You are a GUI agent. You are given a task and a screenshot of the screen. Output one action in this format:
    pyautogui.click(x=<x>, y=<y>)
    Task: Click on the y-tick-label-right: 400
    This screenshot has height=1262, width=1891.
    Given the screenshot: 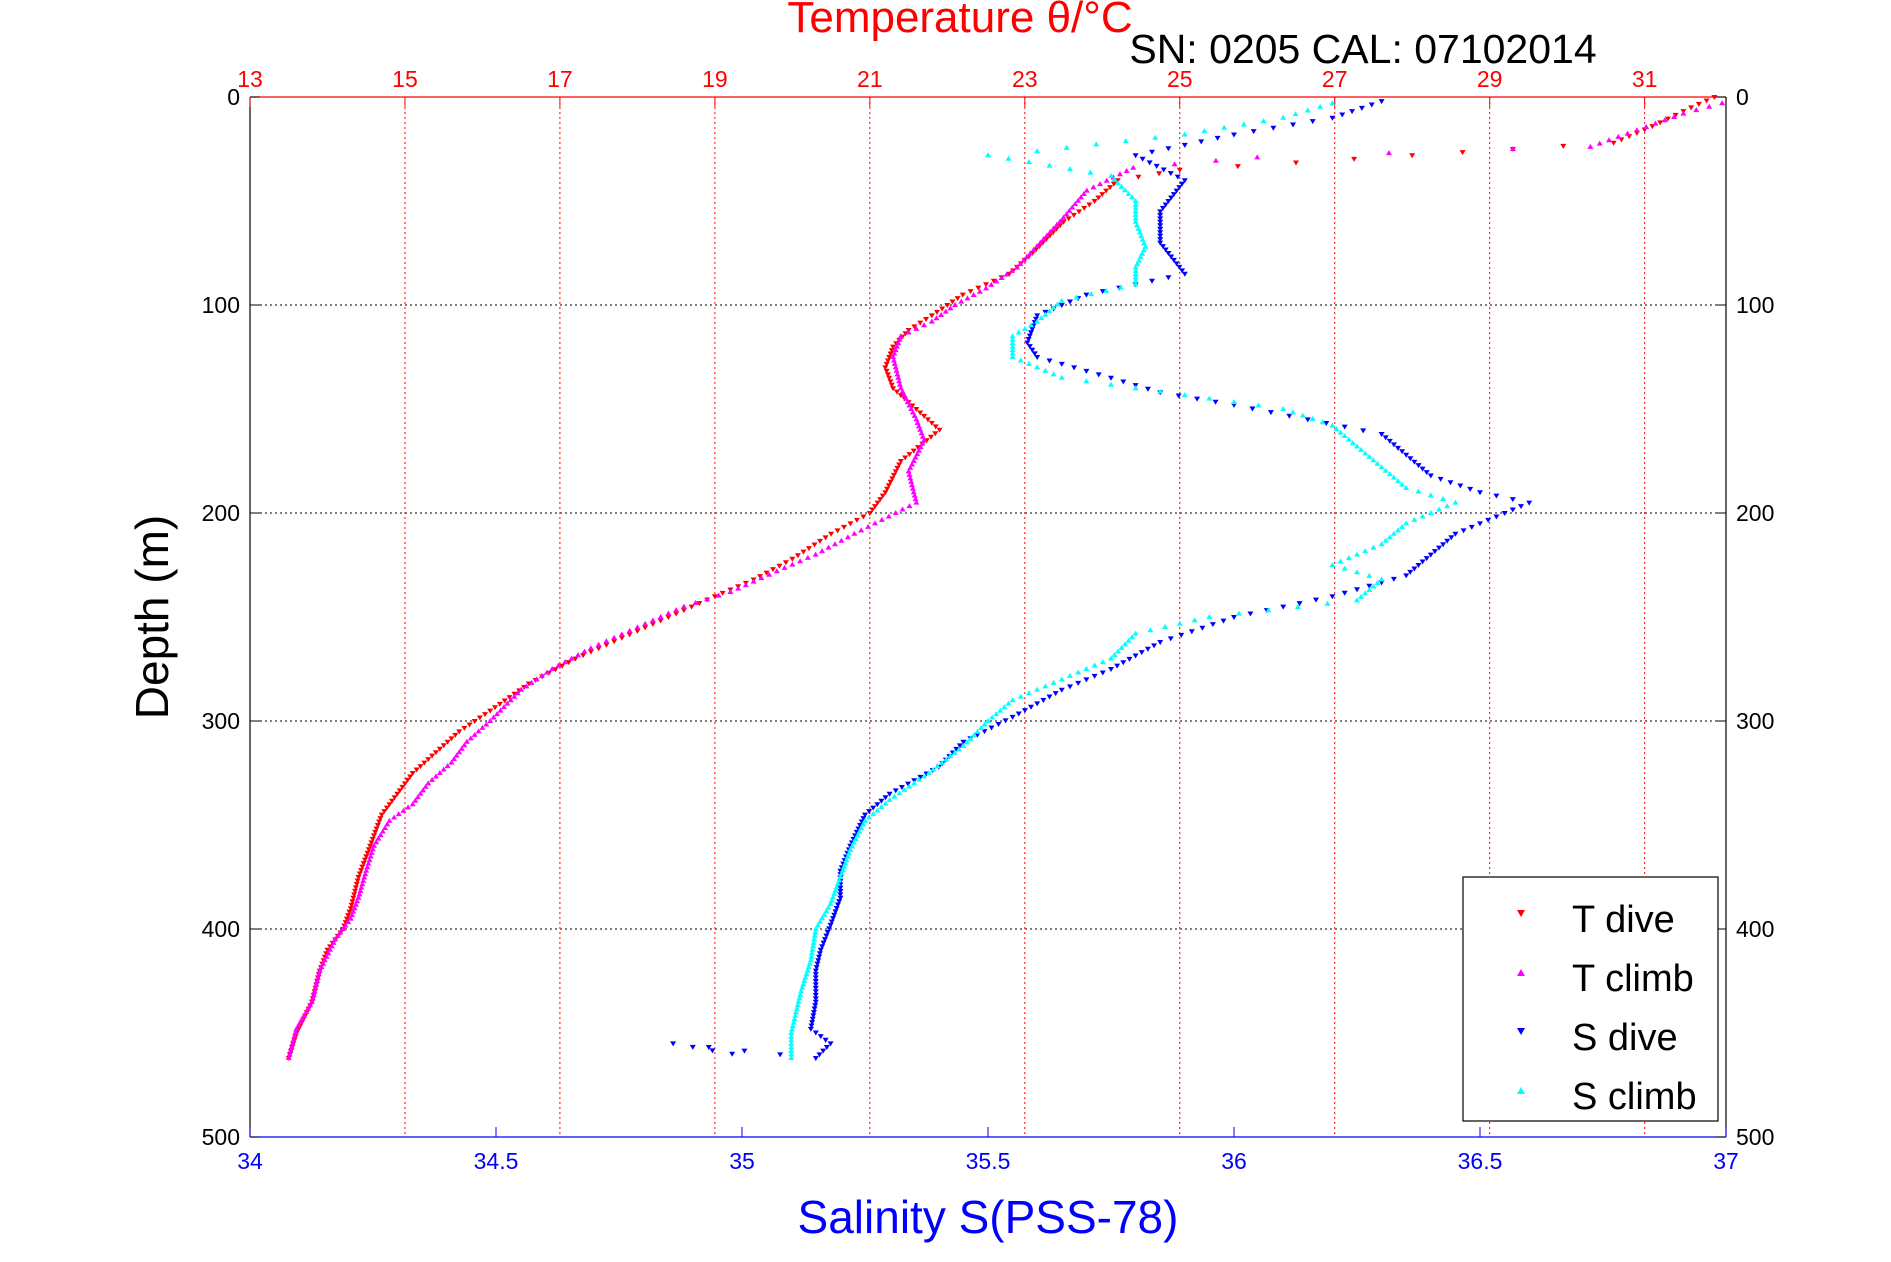 What is the action you would take?
    pyautogui.click(x=1755, y=929)
    